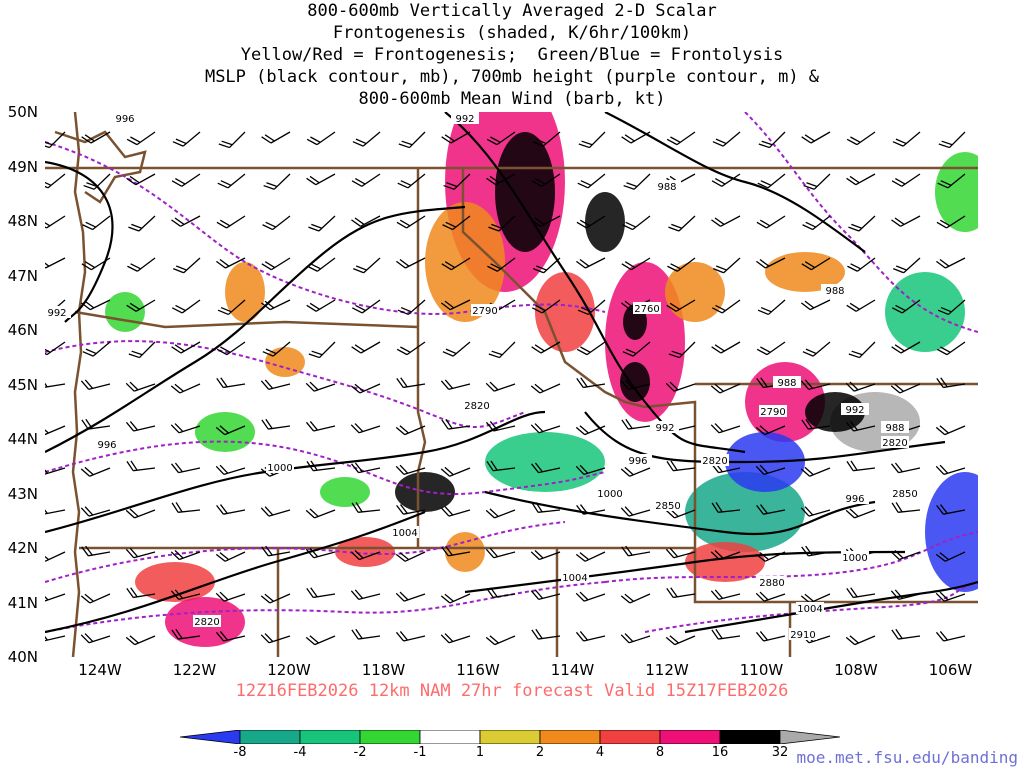 The height and width of the screenshot is (768, 1024). What do you see at coordinates (240, 752) in the screenshot?
I see `colorbar-label: -8` at bounding box center [240, 752].